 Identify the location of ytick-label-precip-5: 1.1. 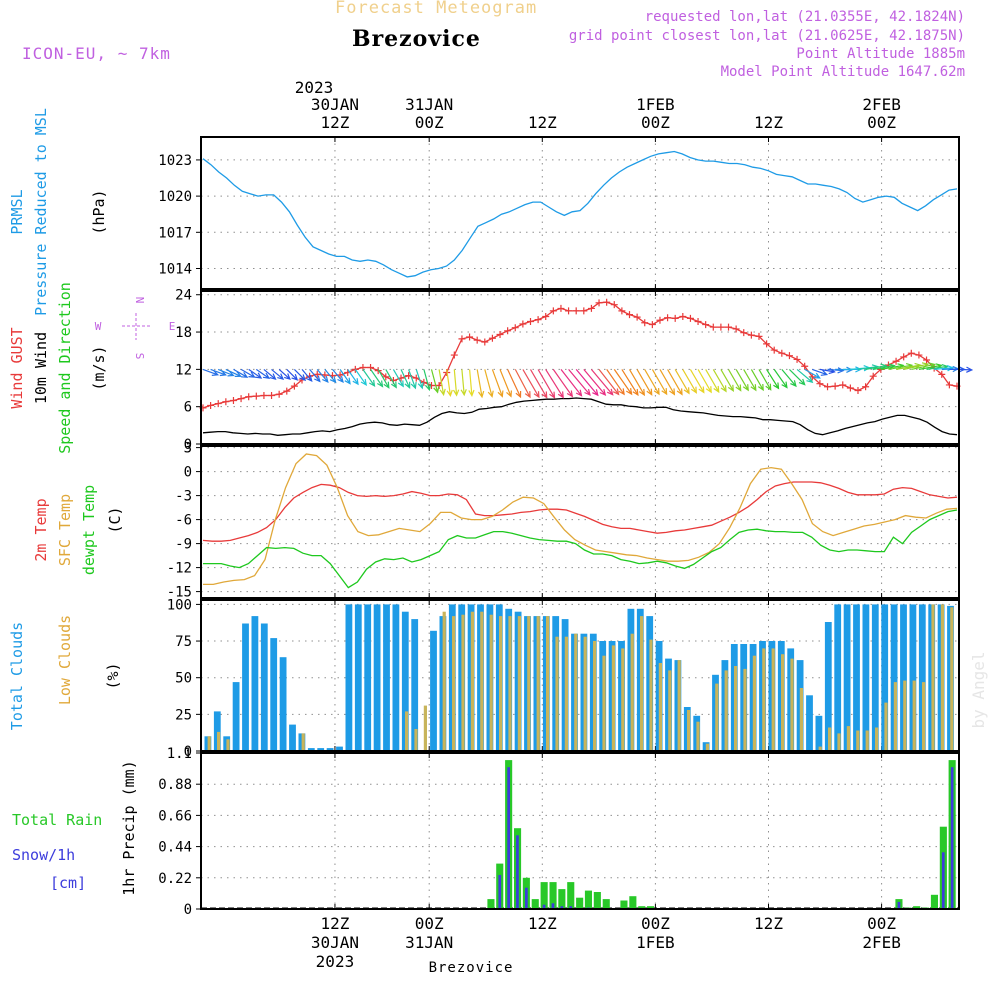
(179, 754).